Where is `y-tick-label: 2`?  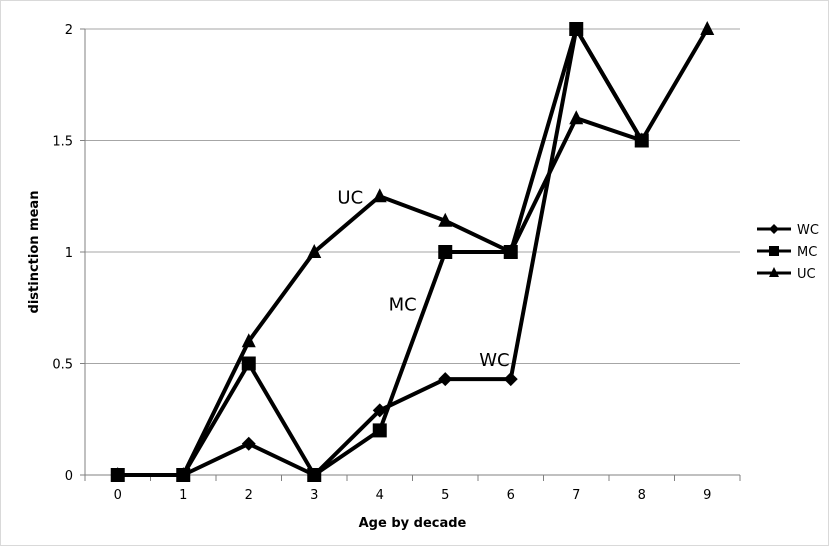
y-tick-label: 2 is located at coordinates (69, 30).